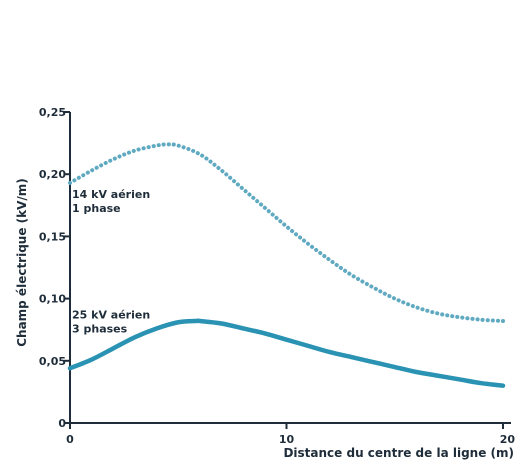 This screenshot has height=470, width=521. I want to click on x-tick-label: 10, so click(287, 439).